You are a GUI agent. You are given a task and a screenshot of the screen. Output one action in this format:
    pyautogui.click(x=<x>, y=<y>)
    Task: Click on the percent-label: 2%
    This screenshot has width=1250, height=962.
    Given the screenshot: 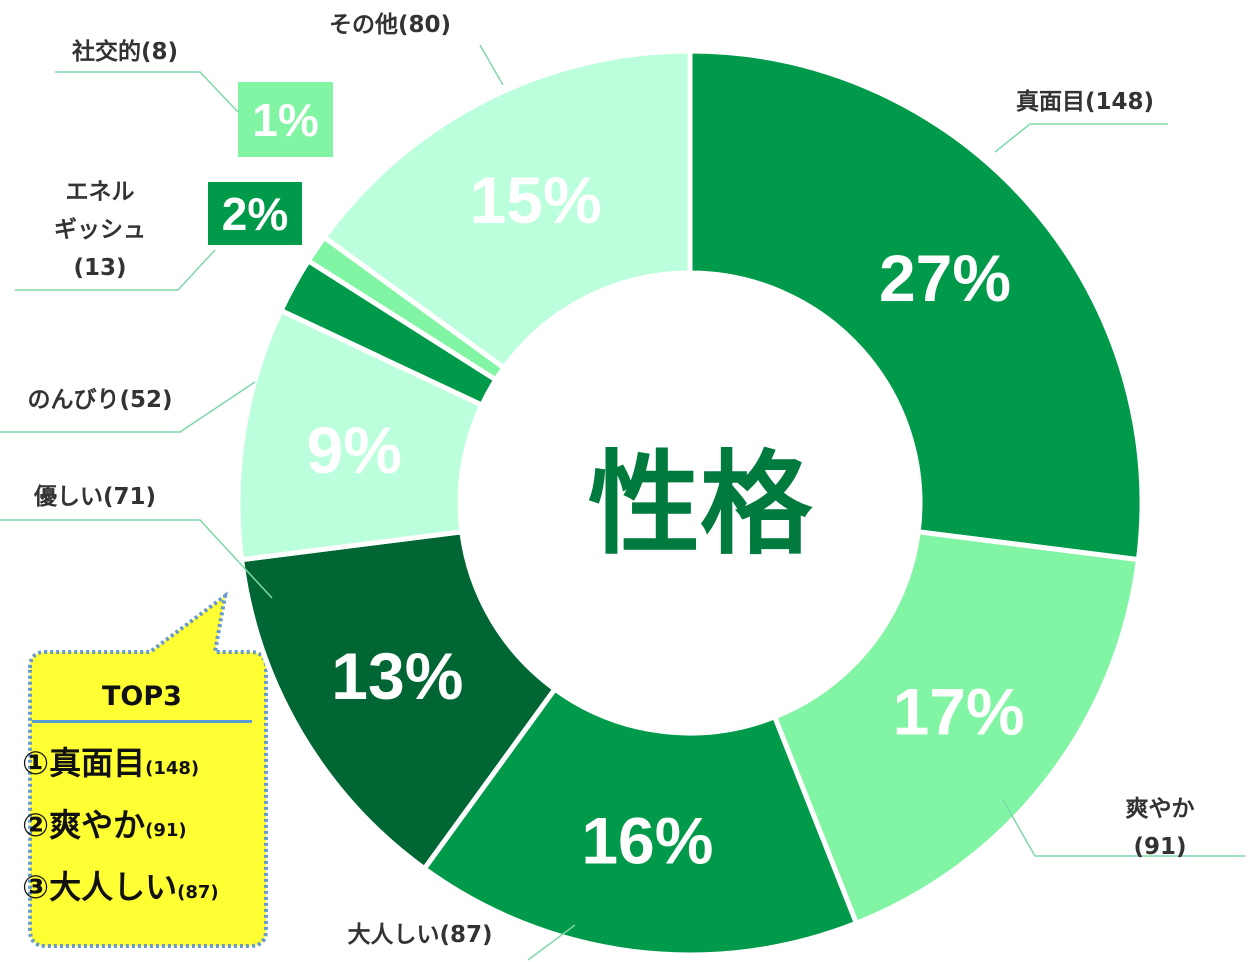 What is the action you would take?
    pyautogui.click(x=255, y=213)
    